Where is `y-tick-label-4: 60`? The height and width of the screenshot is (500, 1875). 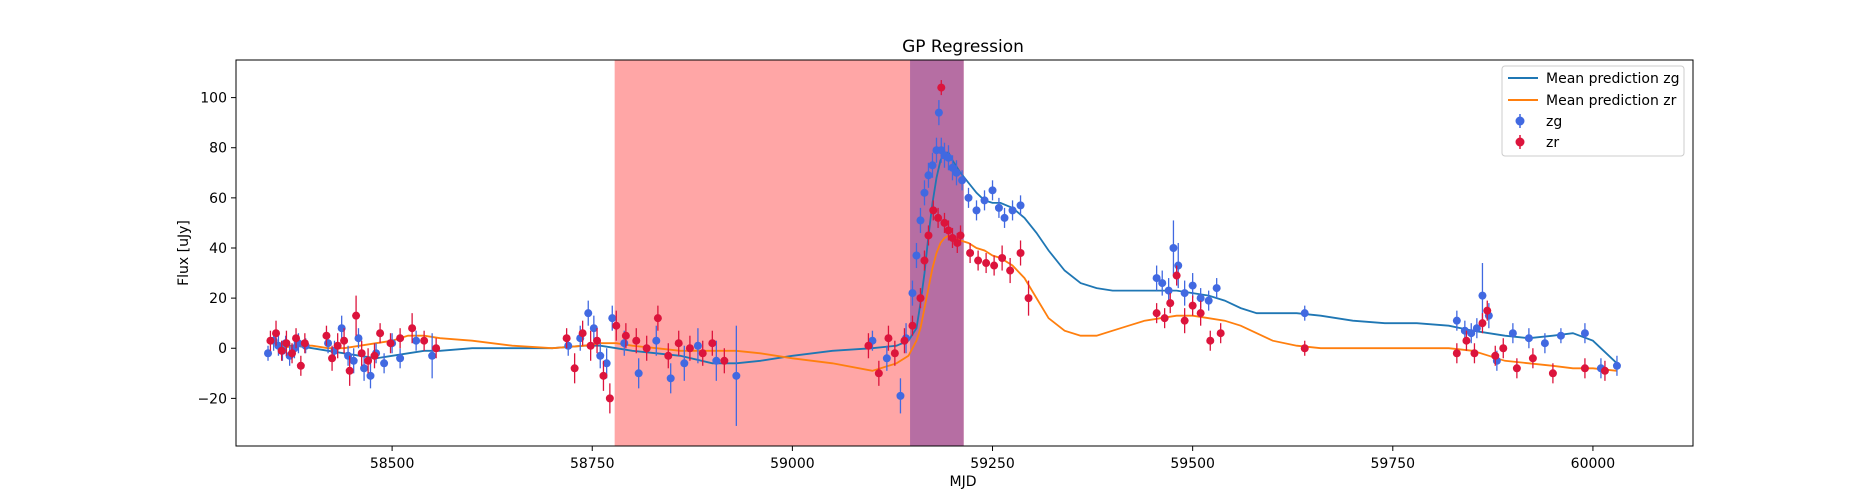
y-tick-label-4: 60 is located at coordinates (218, 199).